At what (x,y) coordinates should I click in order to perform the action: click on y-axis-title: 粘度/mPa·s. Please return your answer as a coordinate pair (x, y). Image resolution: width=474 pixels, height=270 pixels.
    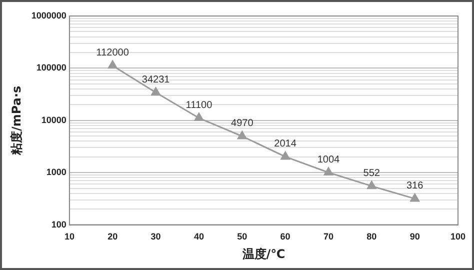
    Looking at the image, I should click on (16, 121).